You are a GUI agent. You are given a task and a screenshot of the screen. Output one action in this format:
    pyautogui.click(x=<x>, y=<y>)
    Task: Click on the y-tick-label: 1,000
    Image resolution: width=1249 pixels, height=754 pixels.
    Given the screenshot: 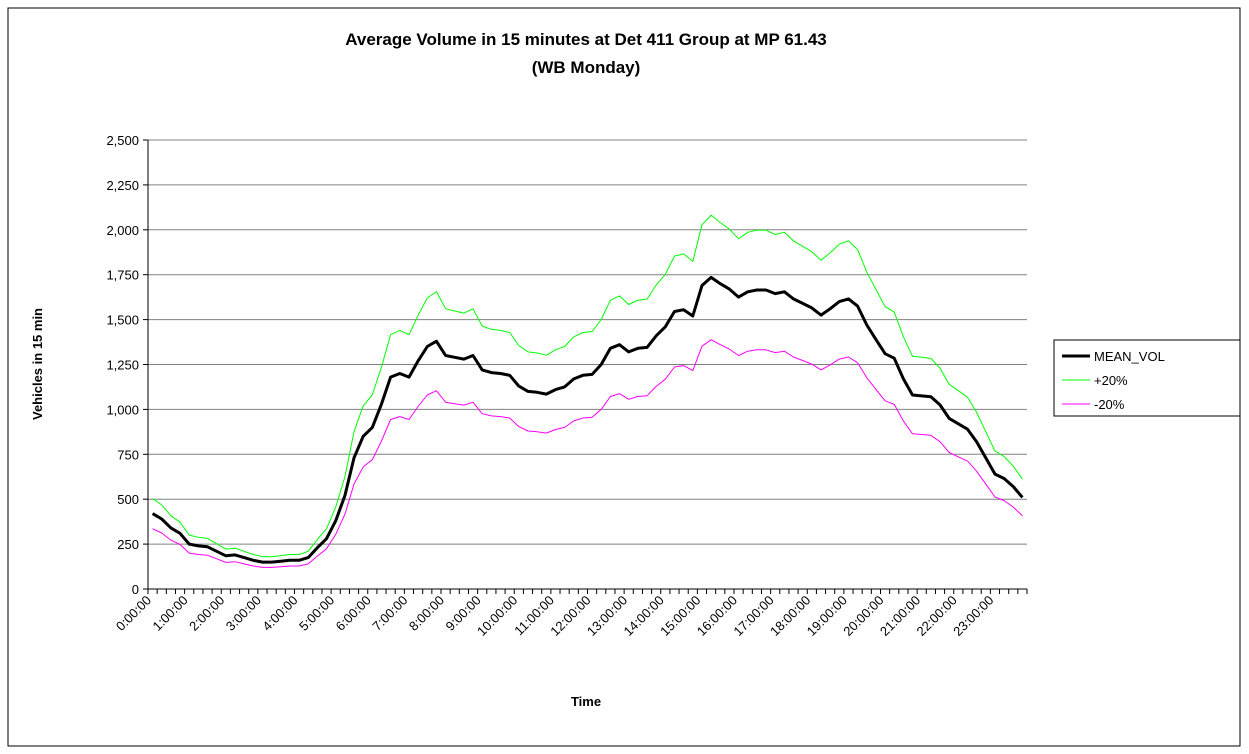 What is the action you would take?
    pyautogui.click(x=122, y=409)
    